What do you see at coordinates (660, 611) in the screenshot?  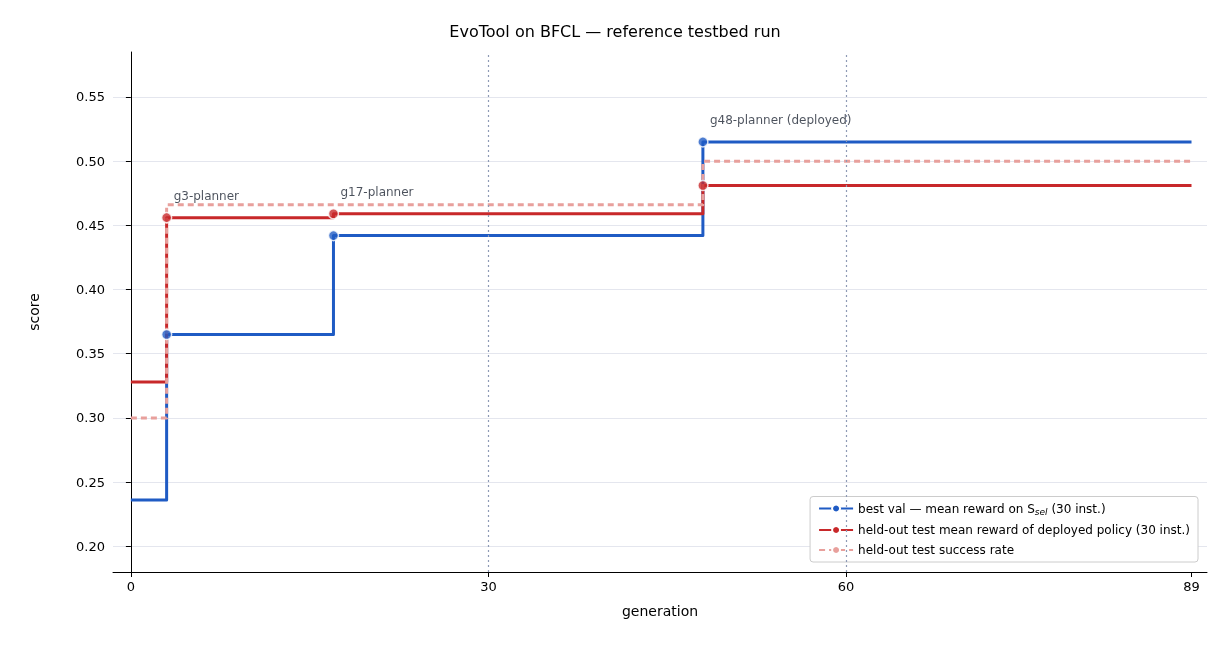 I see `x-axis-title: generation` at bounding box center [660, 611].